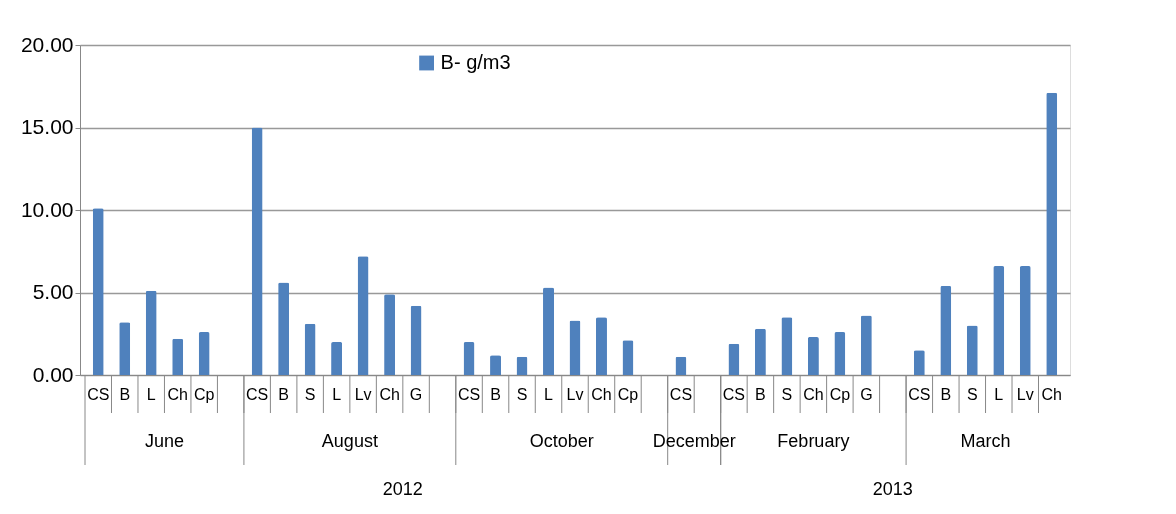  I want to click on y-tick-label: 10.00, so click(47, 209).